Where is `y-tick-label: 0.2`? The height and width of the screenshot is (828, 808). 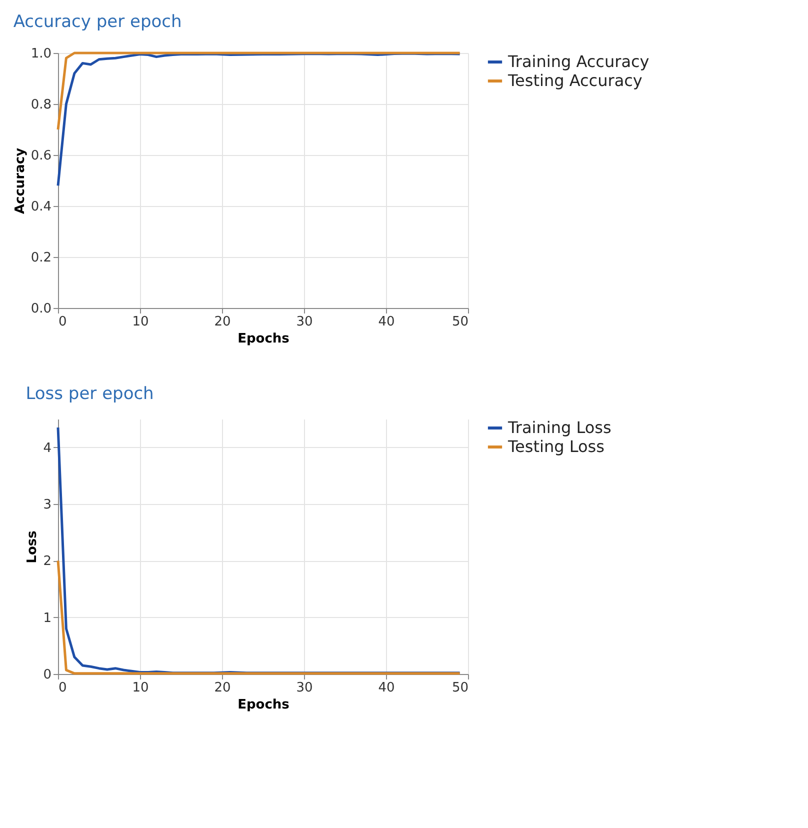 y-tick-label: 0.2 is located at coordinates (41, 258).